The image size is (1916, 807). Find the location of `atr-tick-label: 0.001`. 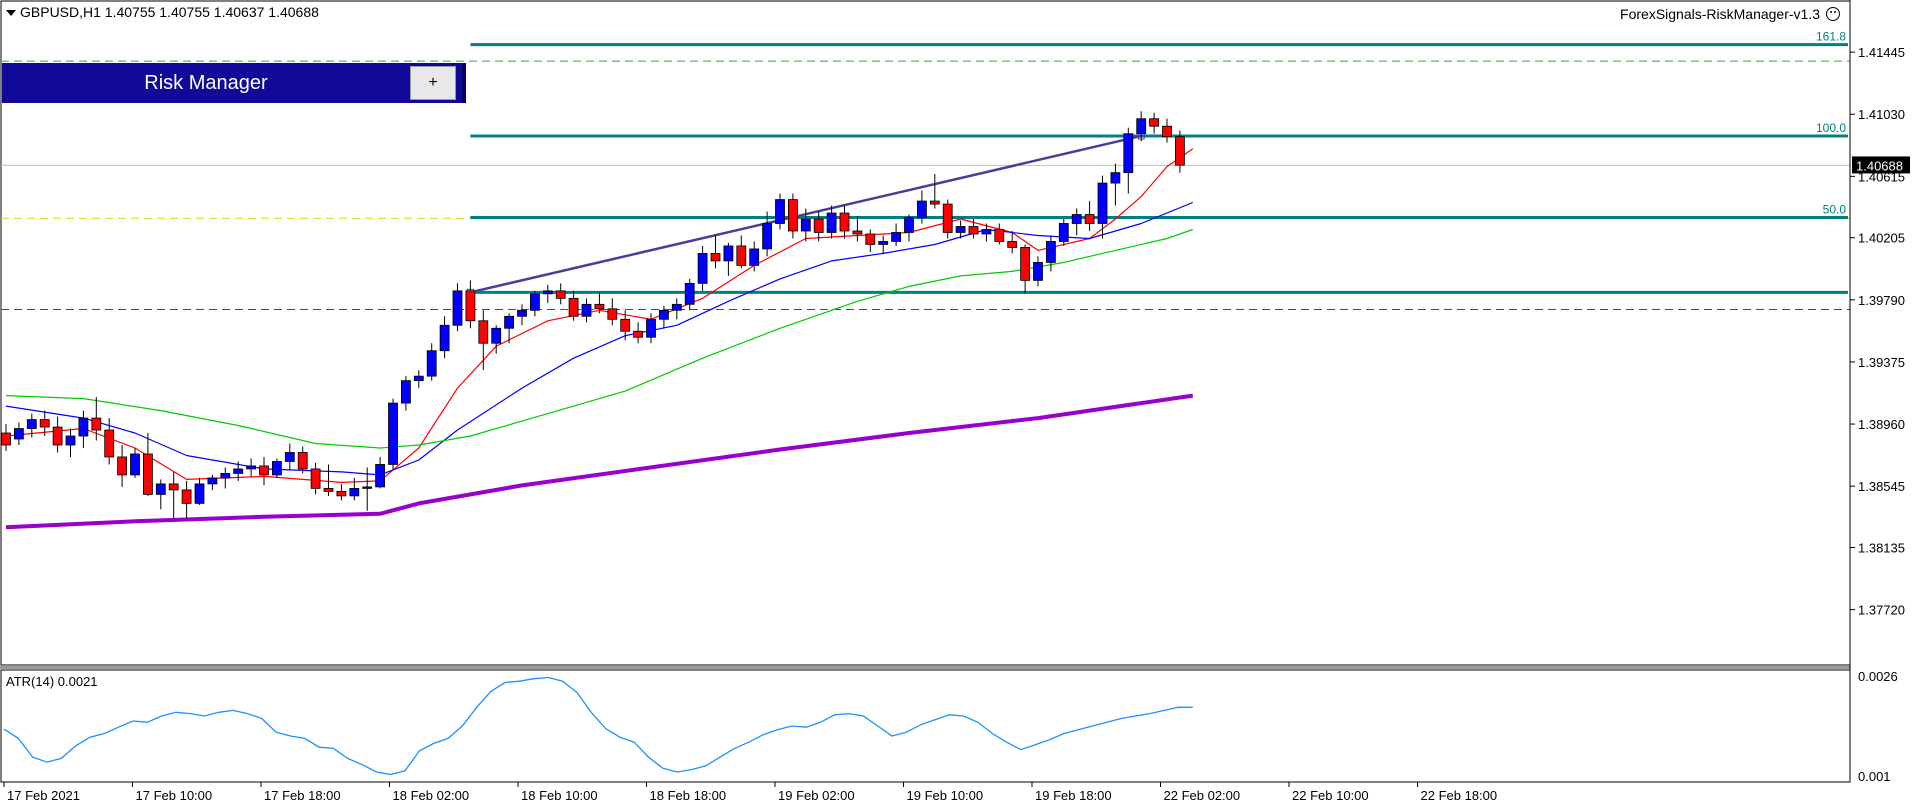

atr-tick-label: 0.001 is located at coordinates (1874, 776).